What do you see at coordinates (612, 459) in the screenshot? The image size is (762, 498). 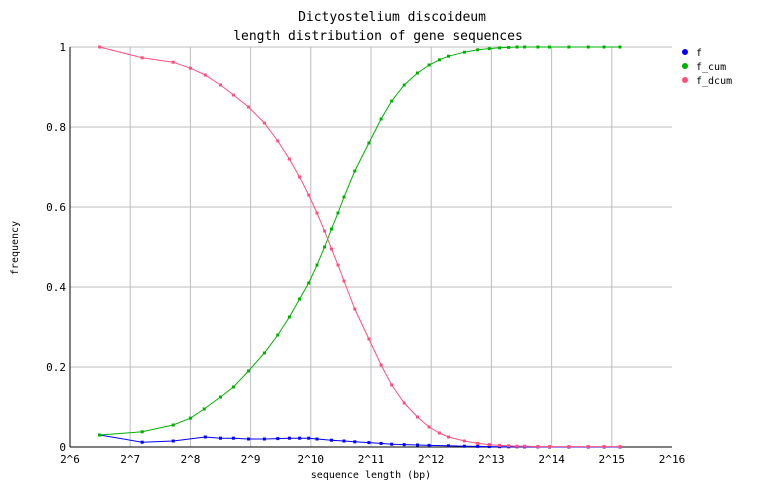 I see `x-tick-label: 2^15` at bounding box center [612, 459].